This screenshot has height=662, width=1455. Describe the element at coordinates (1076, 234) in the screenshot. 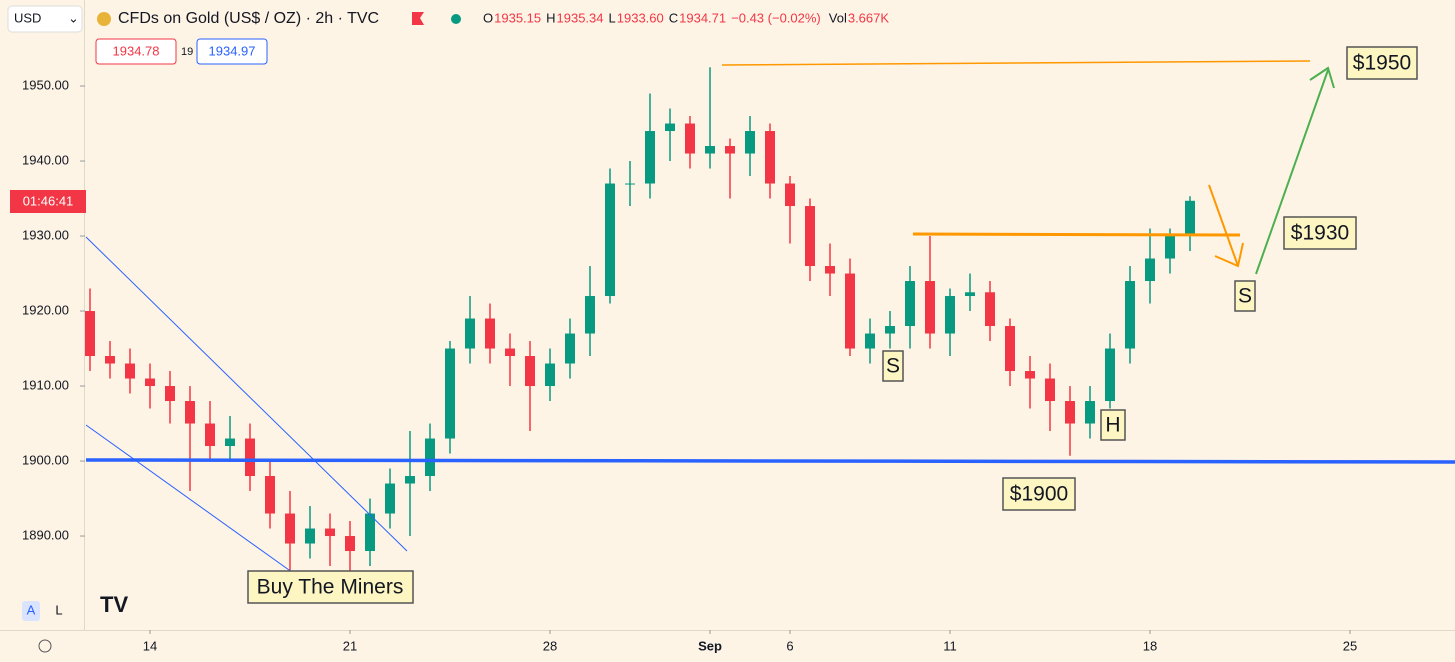

I see `resistance-line` at that location.